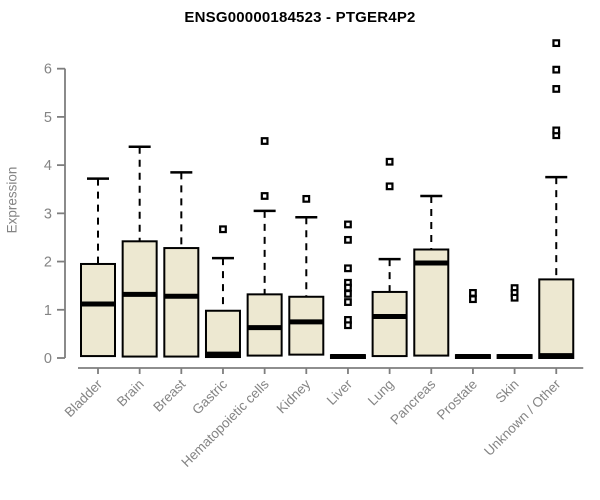 The width and height of the screenshot is (600, 500). Describe the element at coordinates (306, 325) in the screenshot. I see `box-kidney` at that location.